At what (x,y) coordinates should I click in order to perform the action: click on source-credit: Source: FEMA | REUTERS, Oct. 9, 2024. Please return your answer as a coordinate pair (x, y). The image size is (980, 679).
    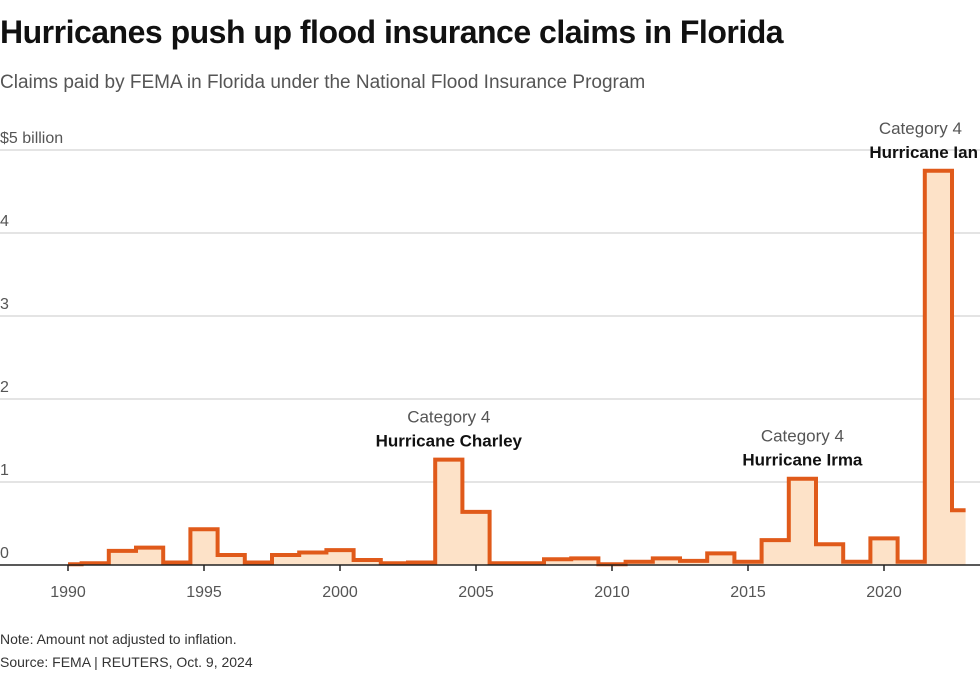
    Looking at the image, I should click on (126, 662).